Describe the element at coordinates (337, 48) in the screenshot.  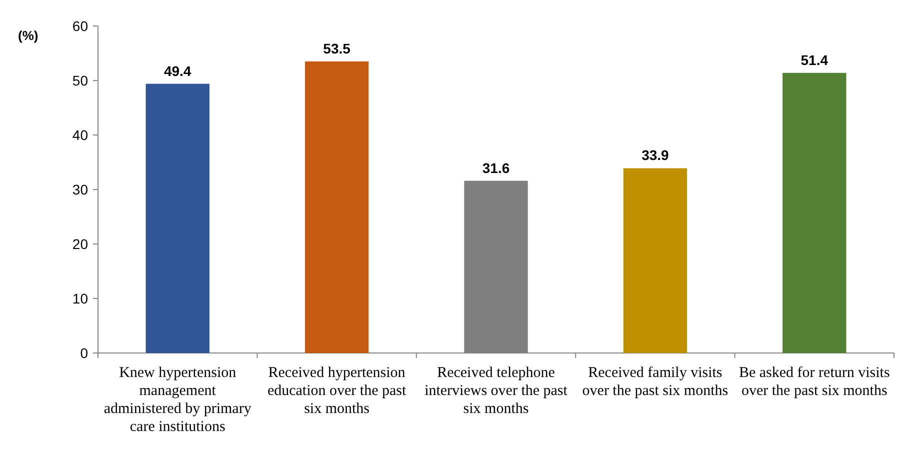
I see `data-label: 53.5` at that location.